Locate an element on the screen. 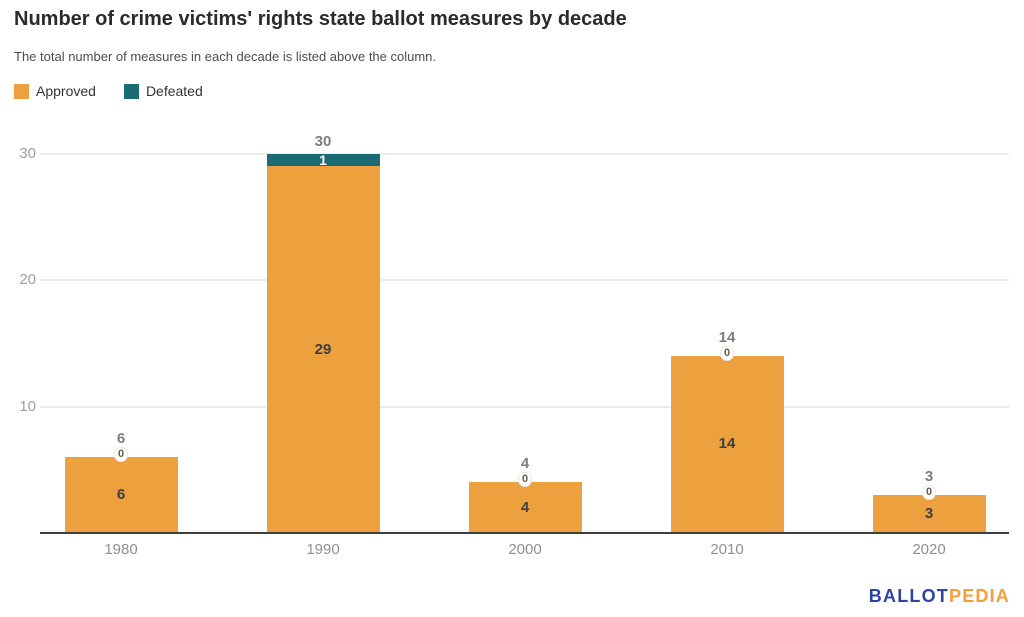  y-axis-tick-label: 10 is located at coordinates (27, 406).